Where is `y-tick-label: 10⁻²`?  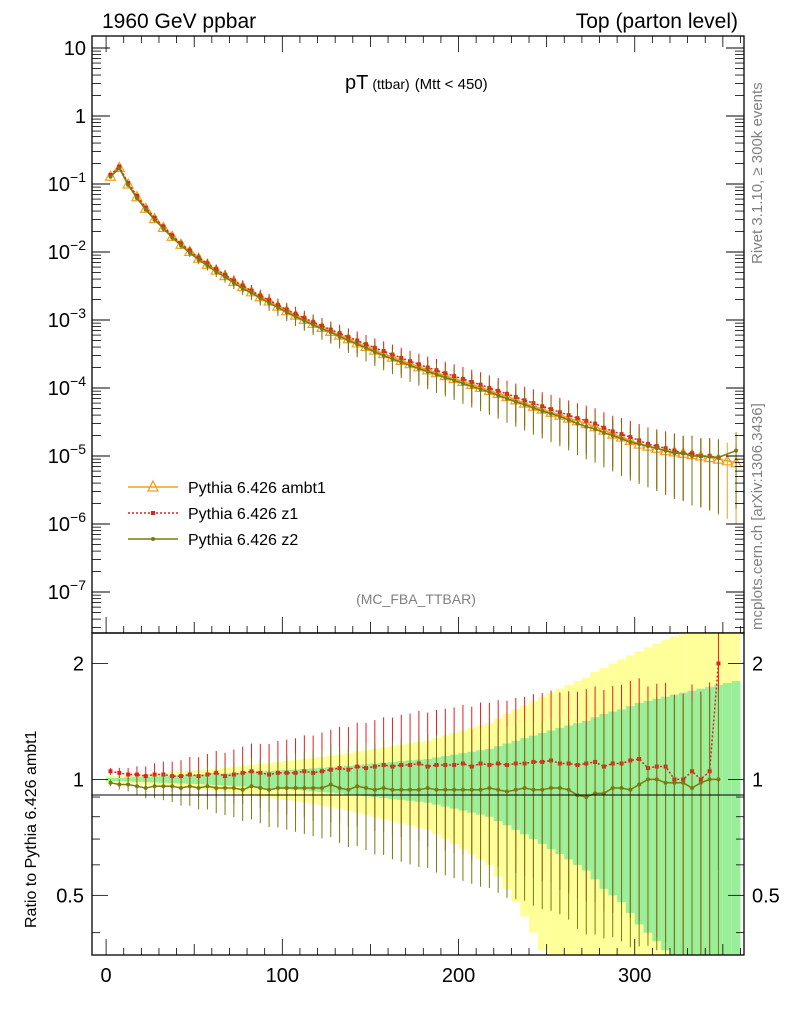 y-tick-label: 10⁻² is located at coordinates (67, 250).